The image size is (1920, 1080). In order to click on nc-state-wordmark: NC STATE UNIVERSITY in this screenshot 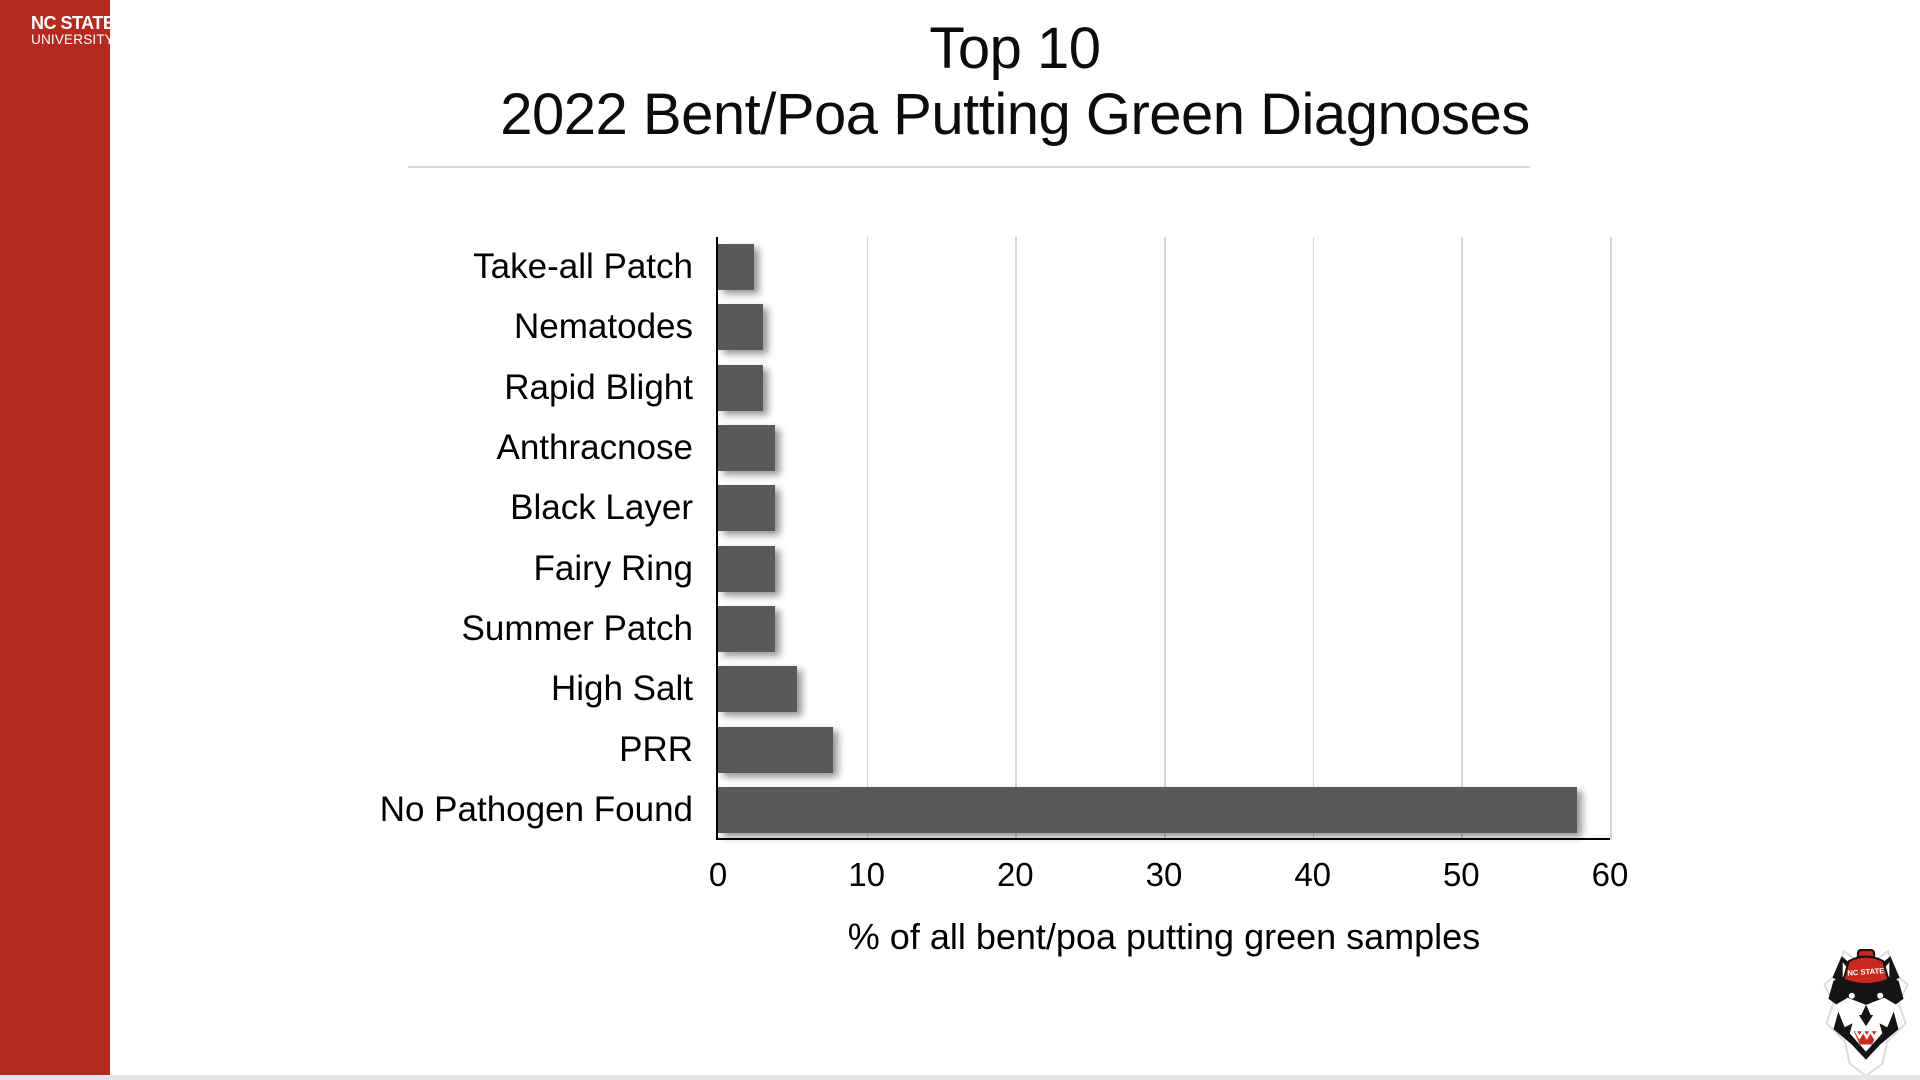, I will do `click(73, 30)`.